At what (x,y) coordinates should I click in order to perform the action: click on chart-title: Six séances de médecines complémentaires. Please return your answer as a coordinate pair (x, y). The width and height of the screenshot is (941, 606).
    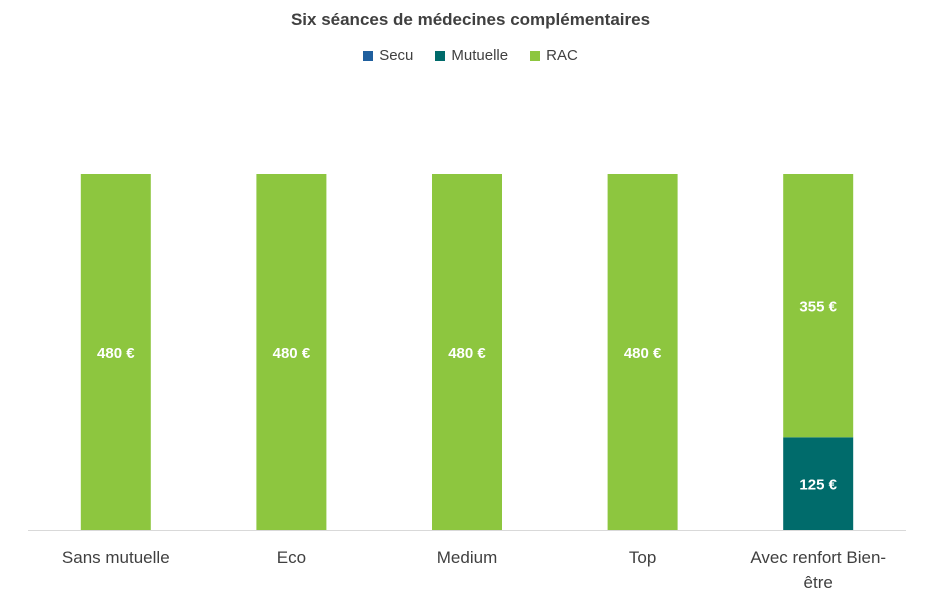
    Looking at the image, I should click on (470, 19).